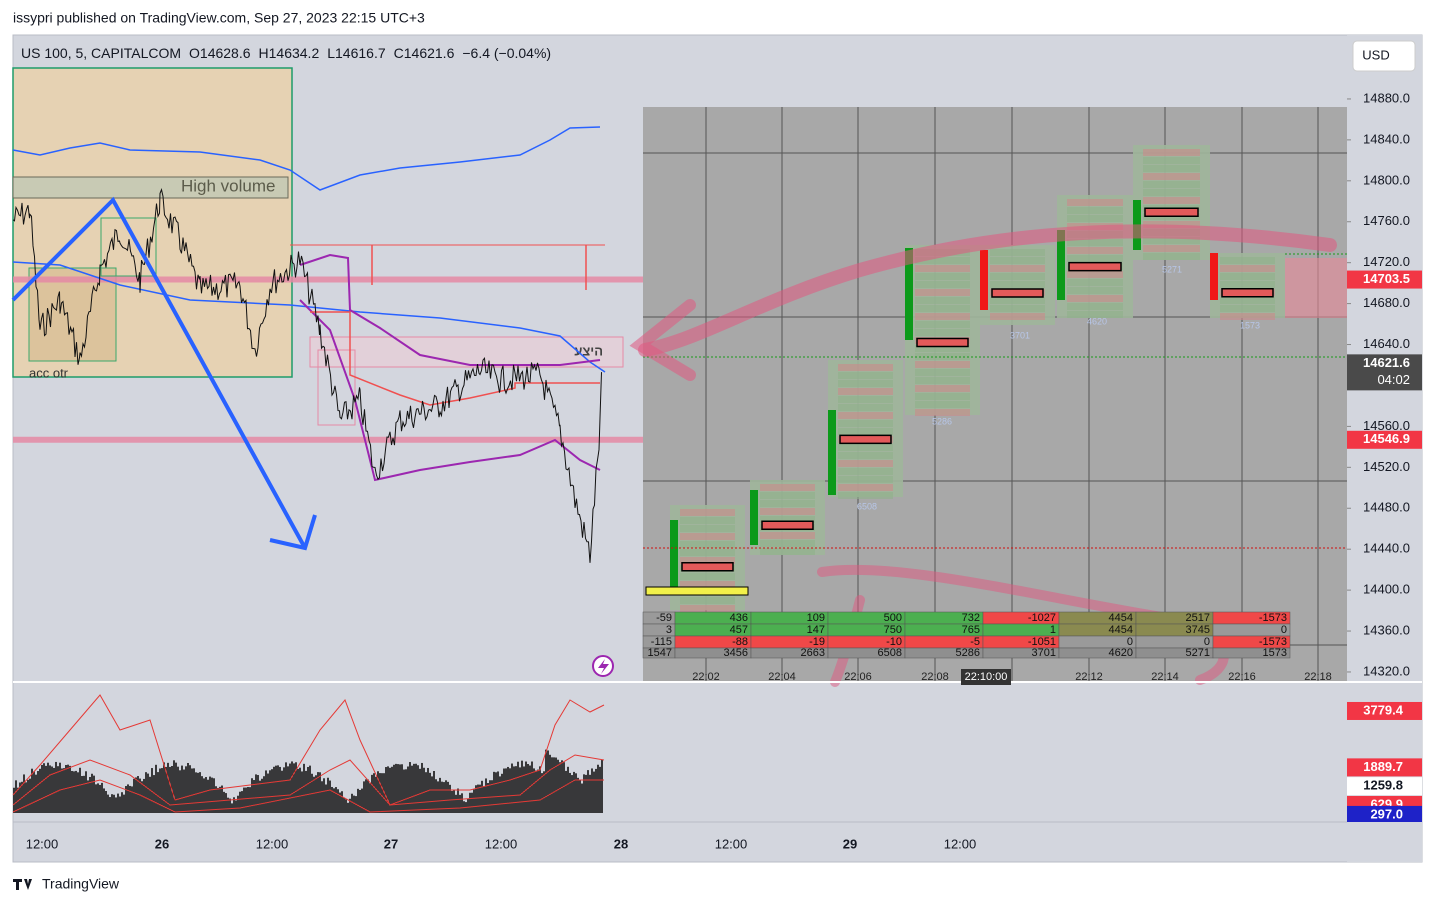 Image resolution: width=1435 pixels, height=906 pixels. I want to click on cluster-volume: 6508, so click(867, 506).